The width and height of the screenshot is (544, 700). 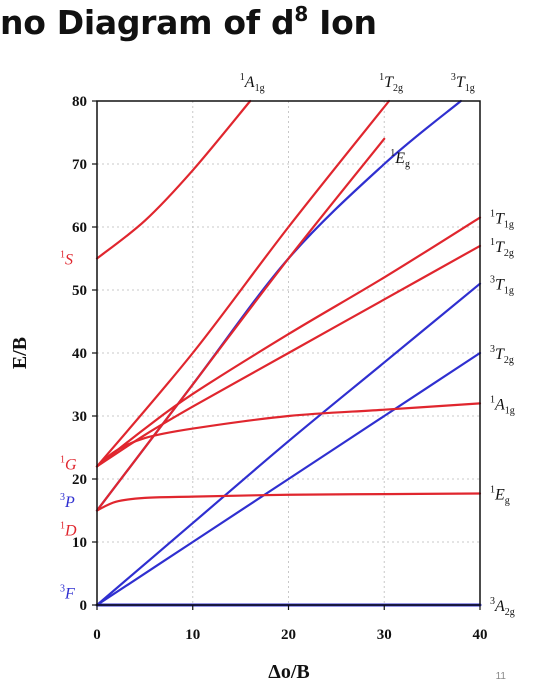 What do you see at coordinates (500, 676) in the screenshot?
I see `slide-number: 11` at bounding box center [500, 676].